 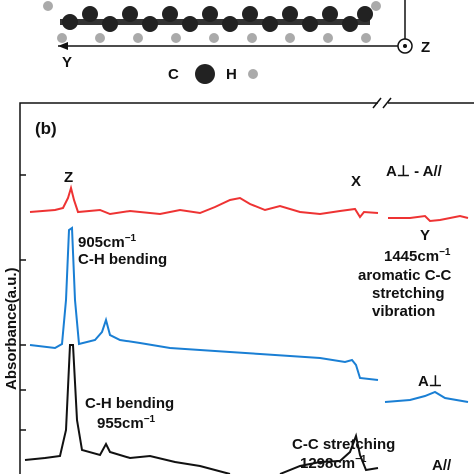 I want to click on hydrogen-label: H, so click(x=231, y=74).